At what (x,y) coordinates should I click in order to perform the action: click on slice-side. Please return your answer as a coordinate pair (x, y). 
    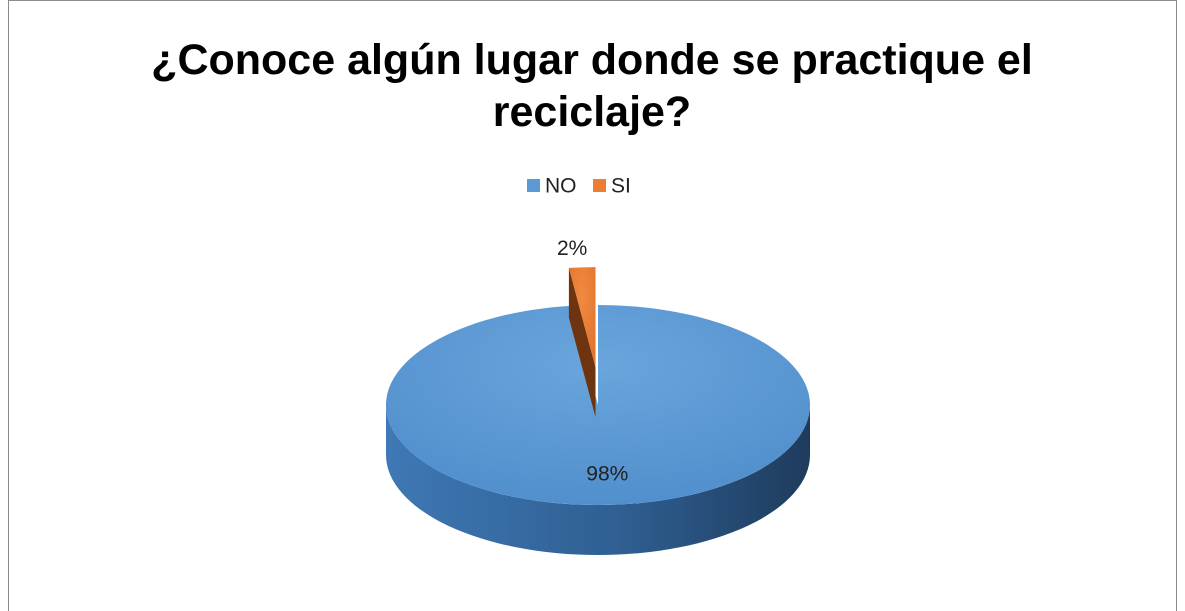
    Looking at the image, I should click on (582, 342).